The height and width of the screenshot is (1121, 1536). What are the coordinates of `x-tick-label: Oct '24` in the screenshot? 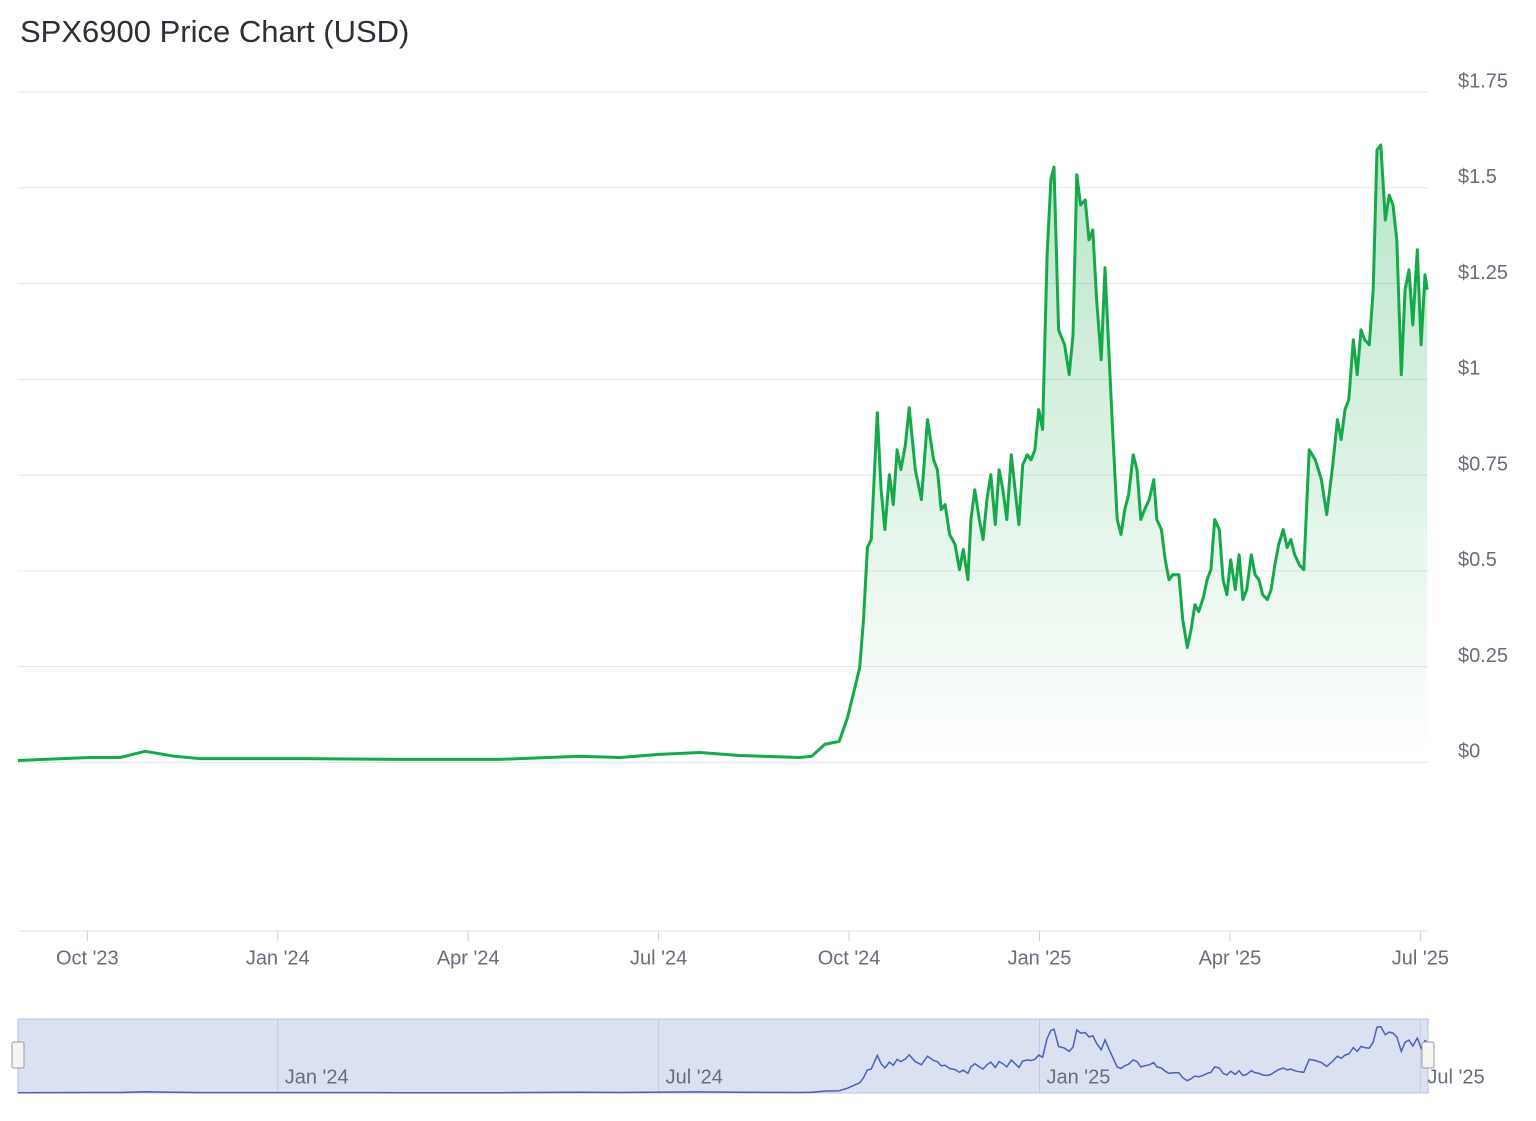 It's located at (849, 958).